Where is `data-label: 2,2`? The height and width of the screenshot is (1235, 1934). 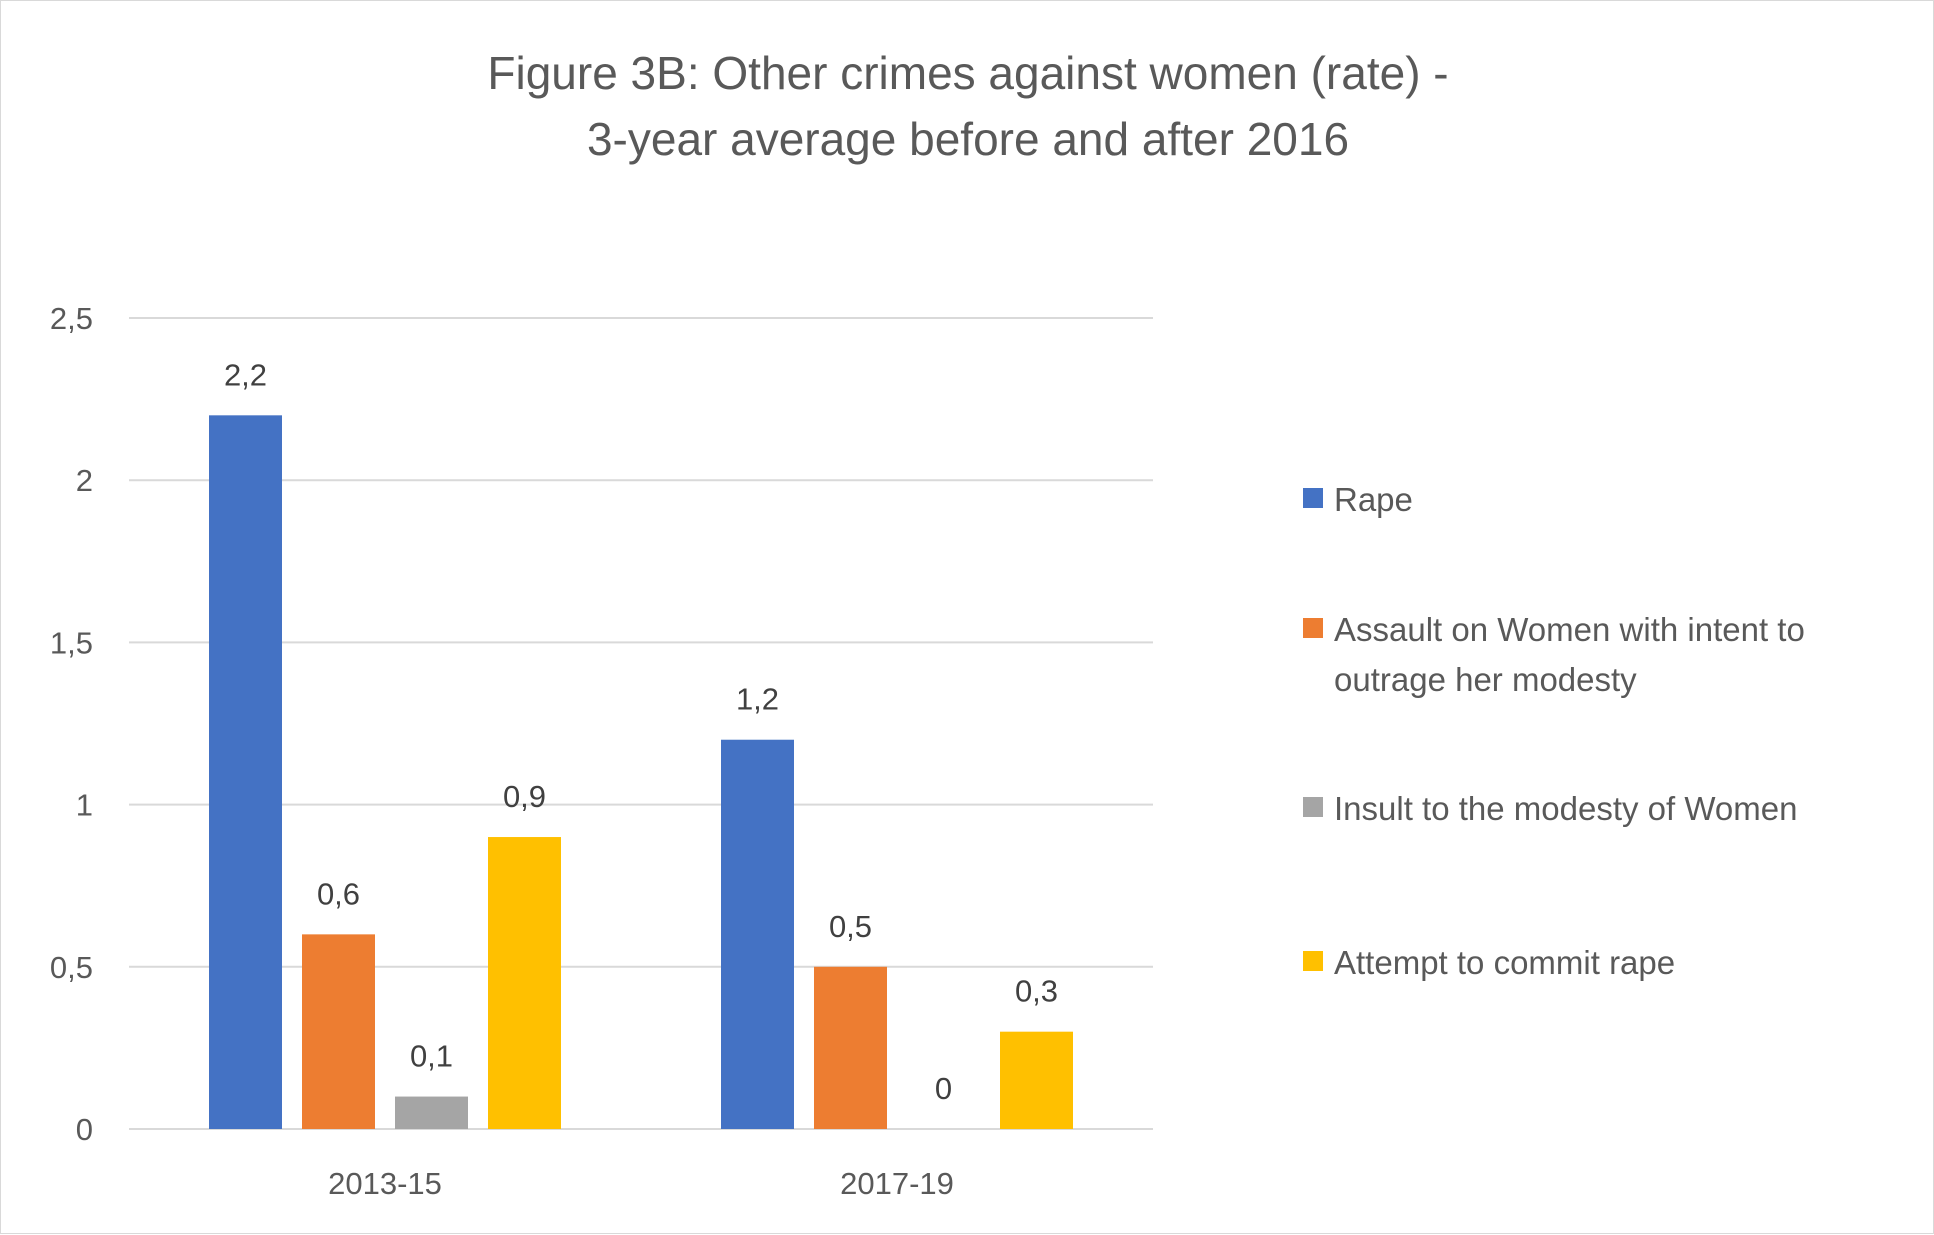
data-label: 2,2 is located at coordinates (245, 374).